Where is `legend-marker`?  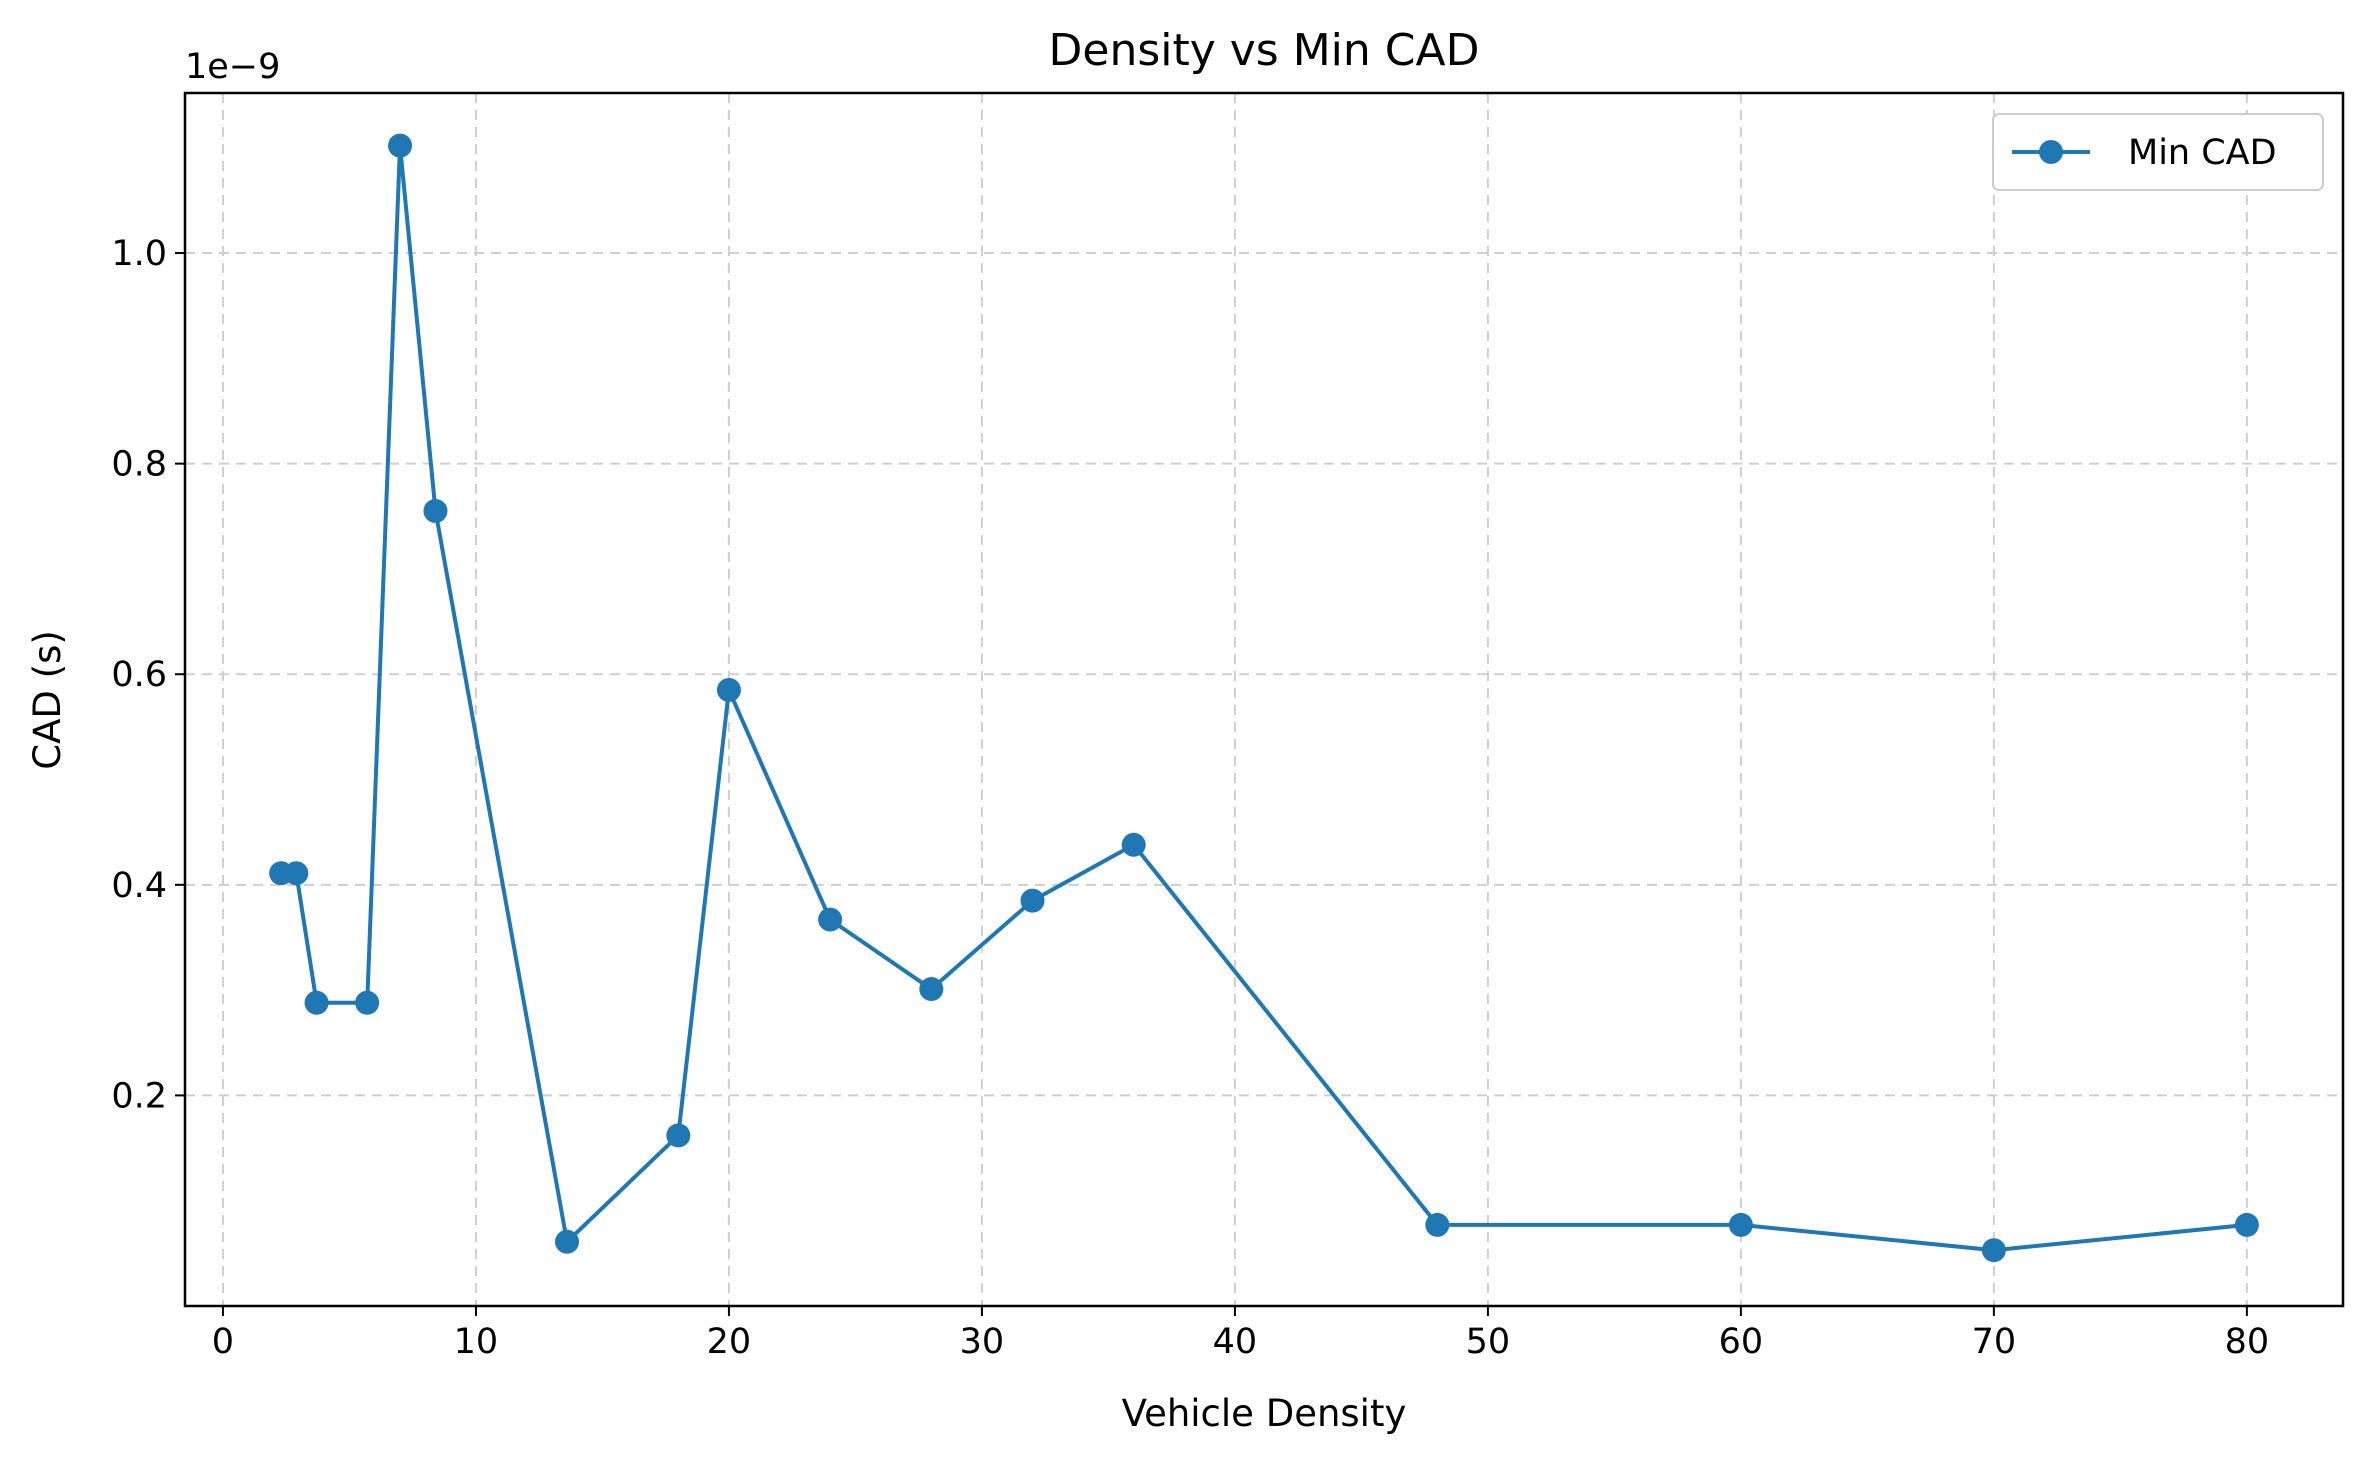
legend-marker is located at coordinates (2051, 152).